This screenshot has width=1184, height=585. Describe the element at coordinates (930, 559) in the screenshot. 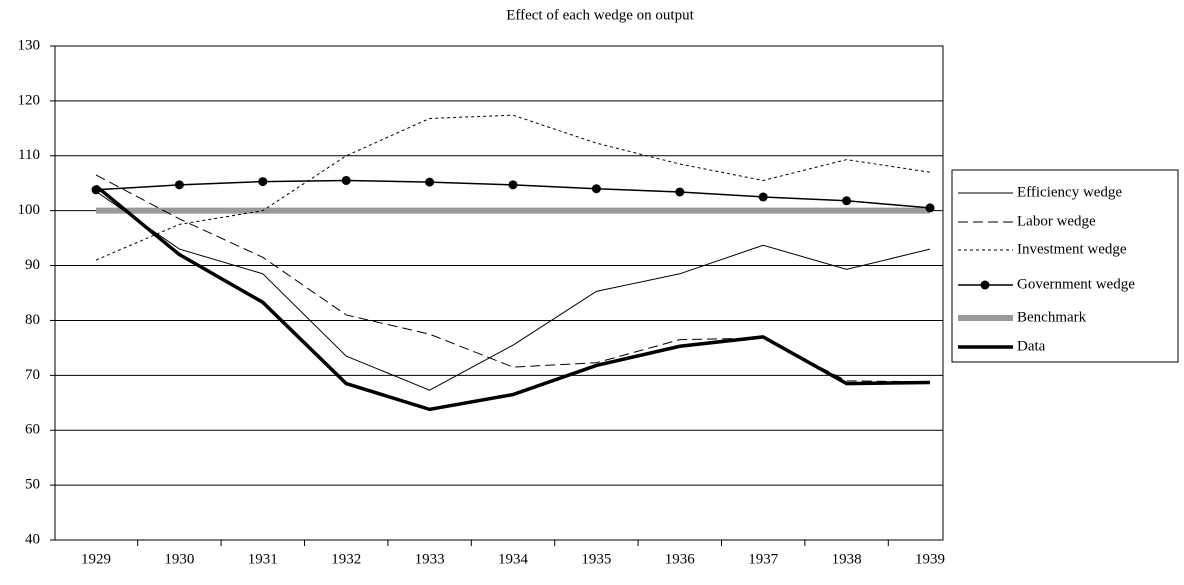

I see `x-tick-label: 1939` at that location.